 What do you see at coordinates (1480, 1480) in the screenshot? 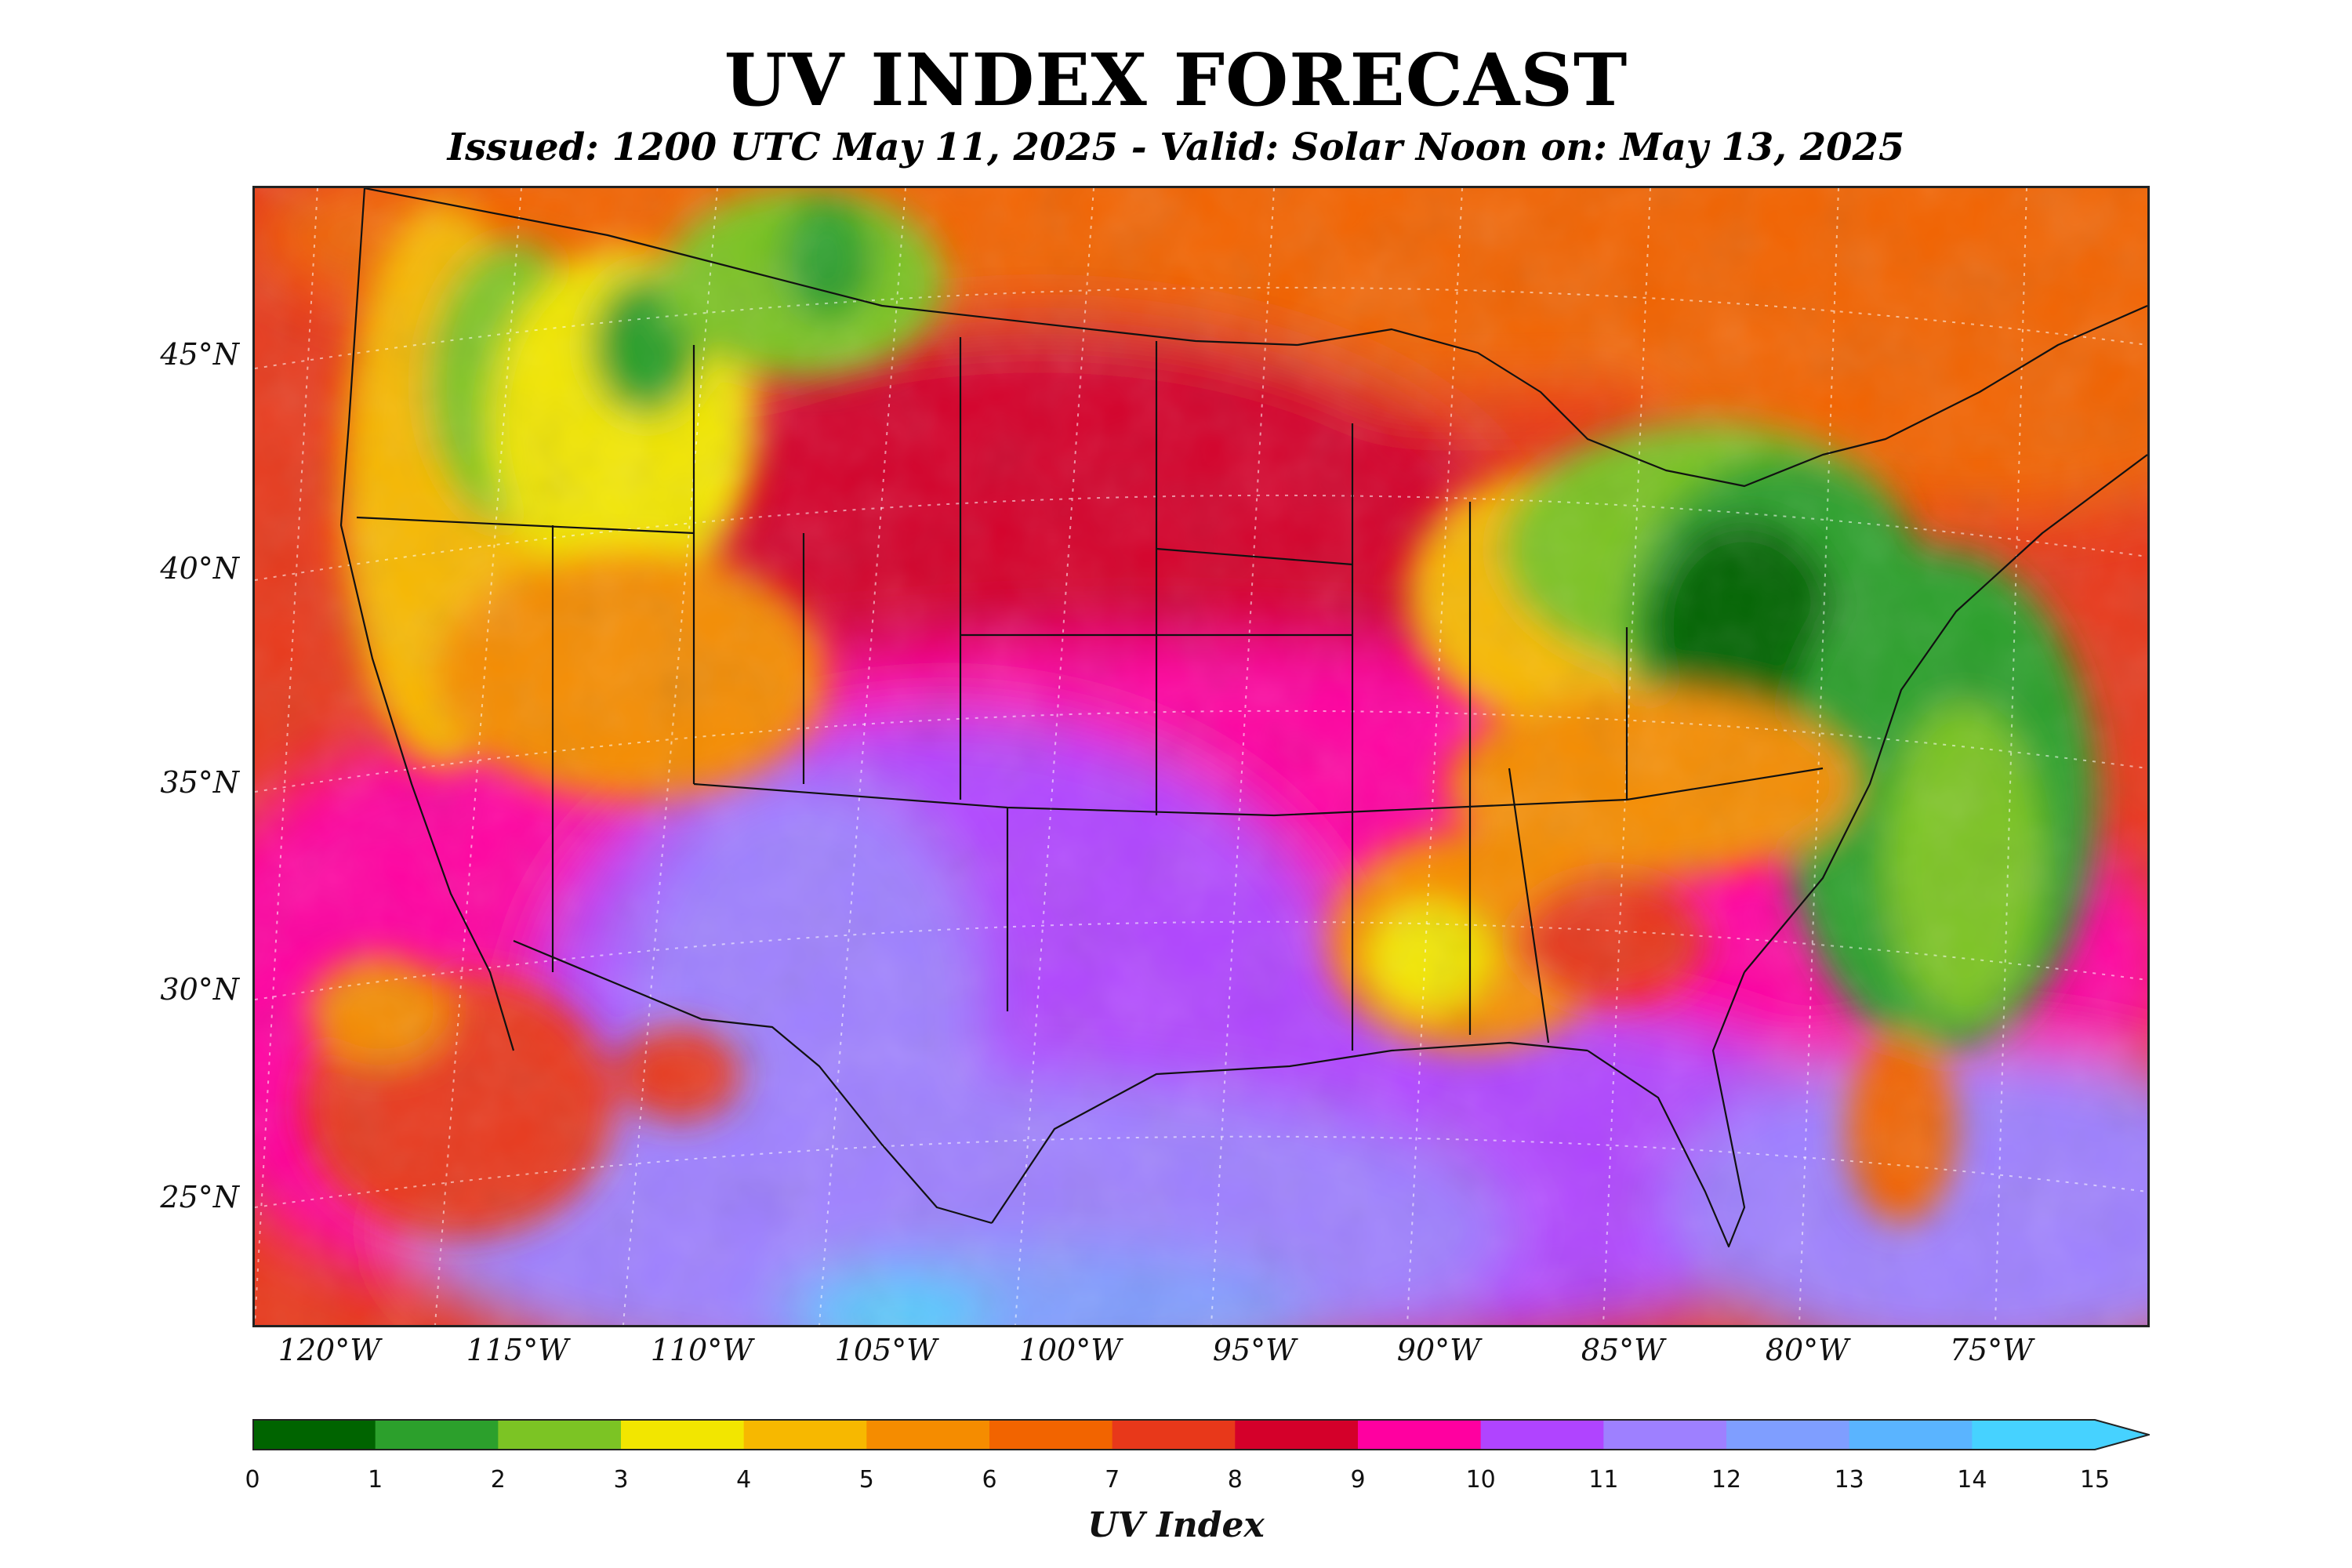
I see `colorbar-tick-label: 10` at bounding box center [1480, 1480].